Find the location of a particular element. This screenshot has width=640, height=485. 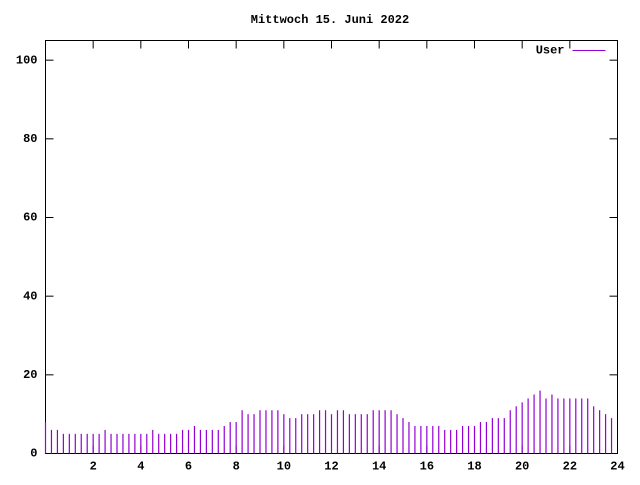

x-tick-label: 14 is located at coordinates (379, 467).